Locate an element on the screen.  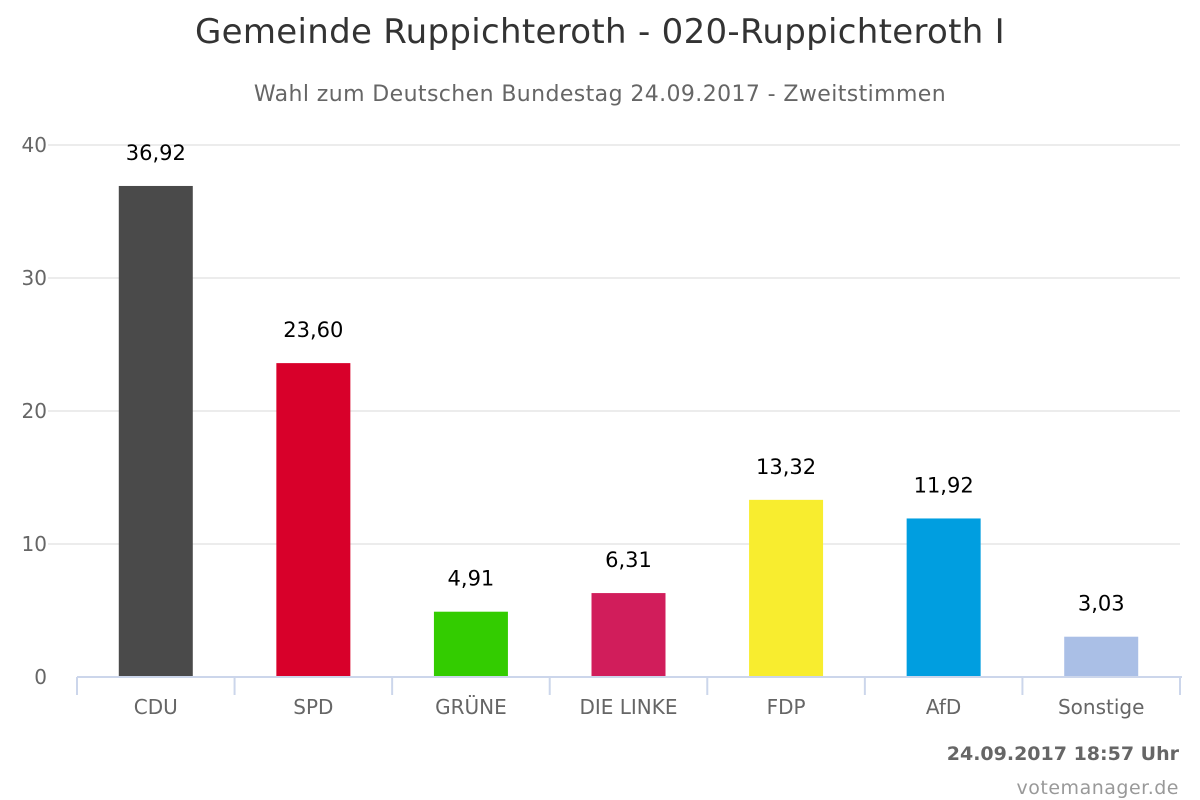
y-tick-label: 30 is located at coordinates (34, 278).